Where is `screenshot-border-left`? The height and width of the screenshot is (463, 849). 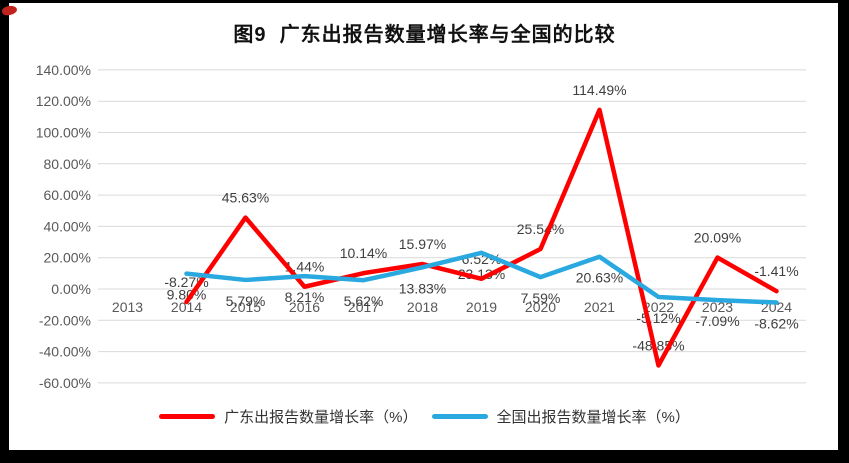 screenshot-border-left is located at coordinates (4, 231).